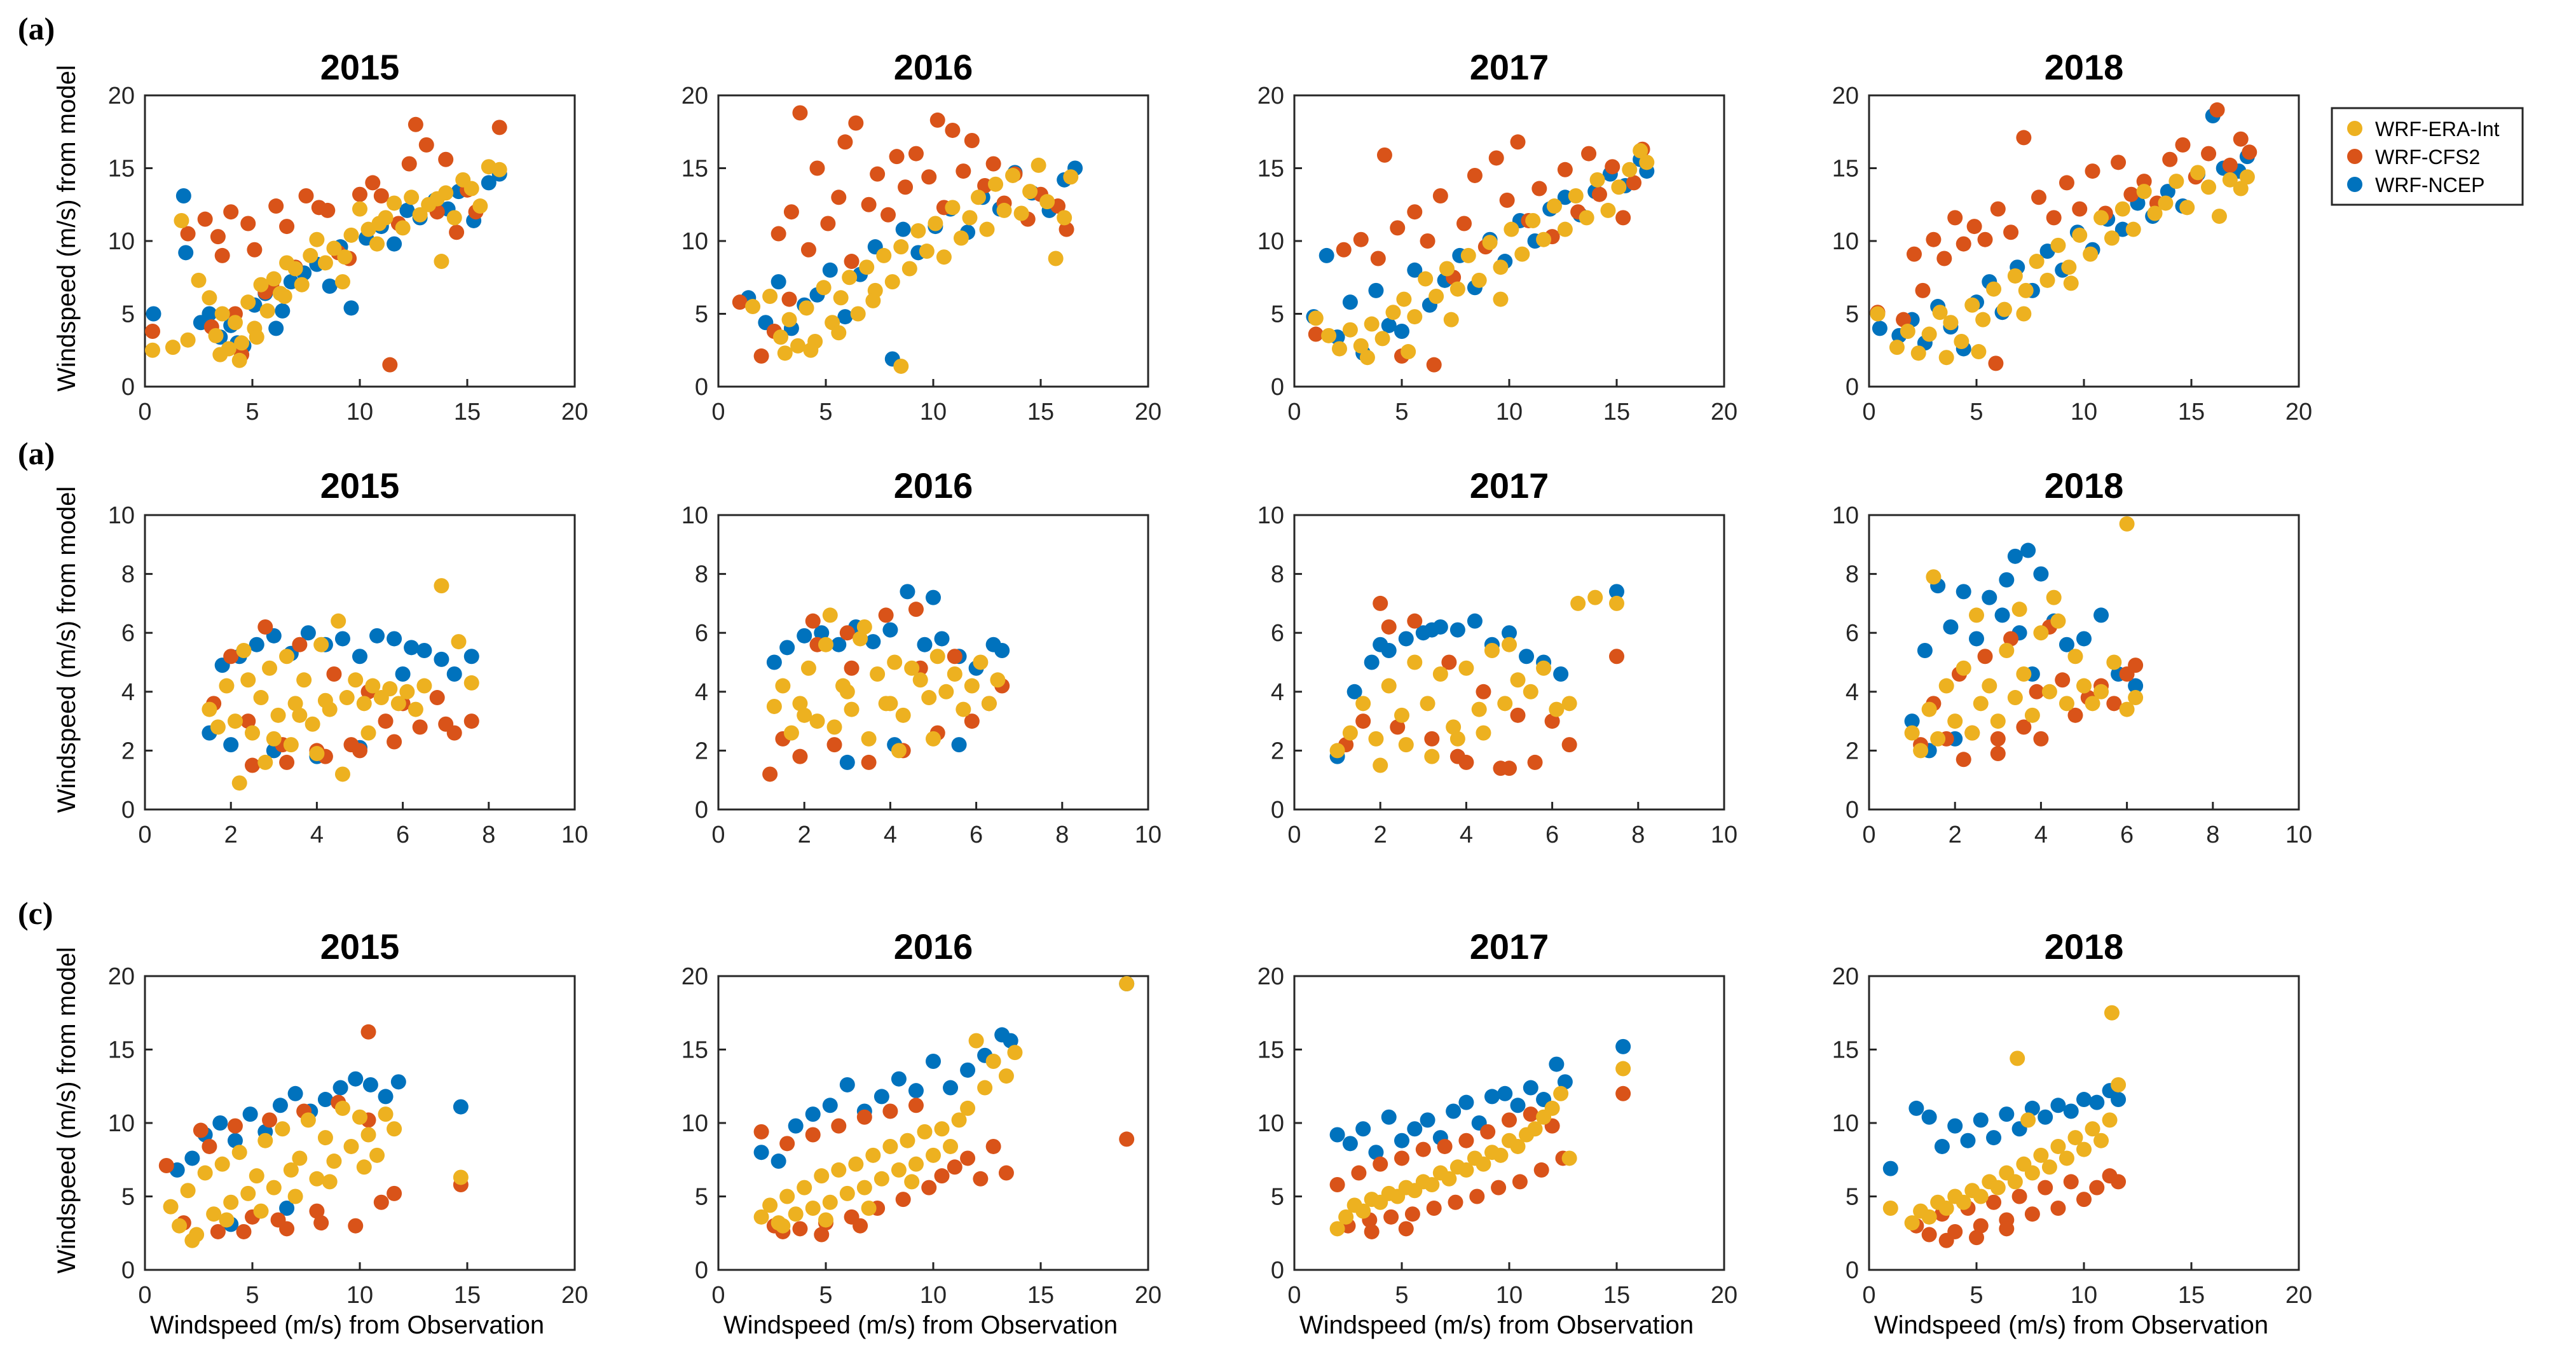  Describe the element at coordinates (1852, 574) in the screenshot. I see `y-tick-label: 8` at that location.